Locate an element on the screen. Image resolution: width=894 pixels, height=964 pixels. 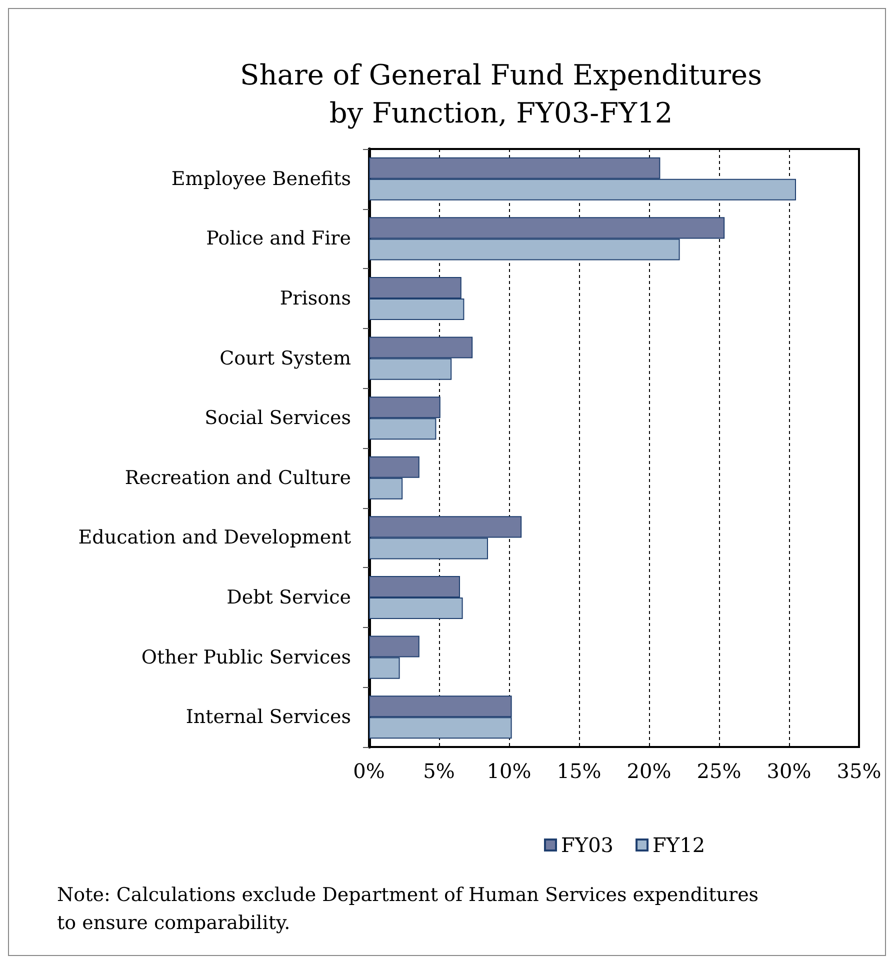
legend-label: FY03 is located at coordinates (587, 845).